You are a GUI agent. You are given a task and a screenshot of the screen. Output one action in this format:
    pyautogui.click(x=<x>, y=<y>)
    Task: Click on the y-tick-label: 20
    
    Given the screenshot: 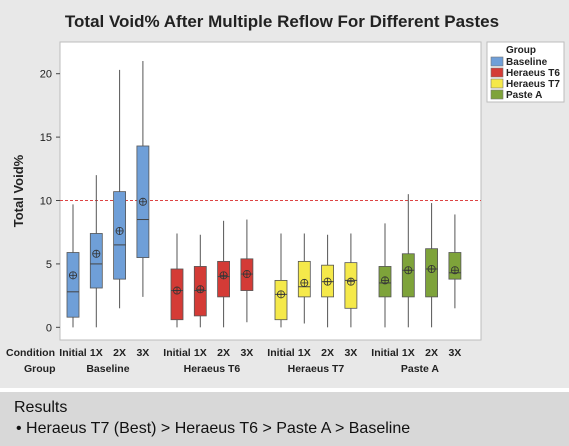 What is the action you would take?
    pyautogui.click(x=46, y=75)
    